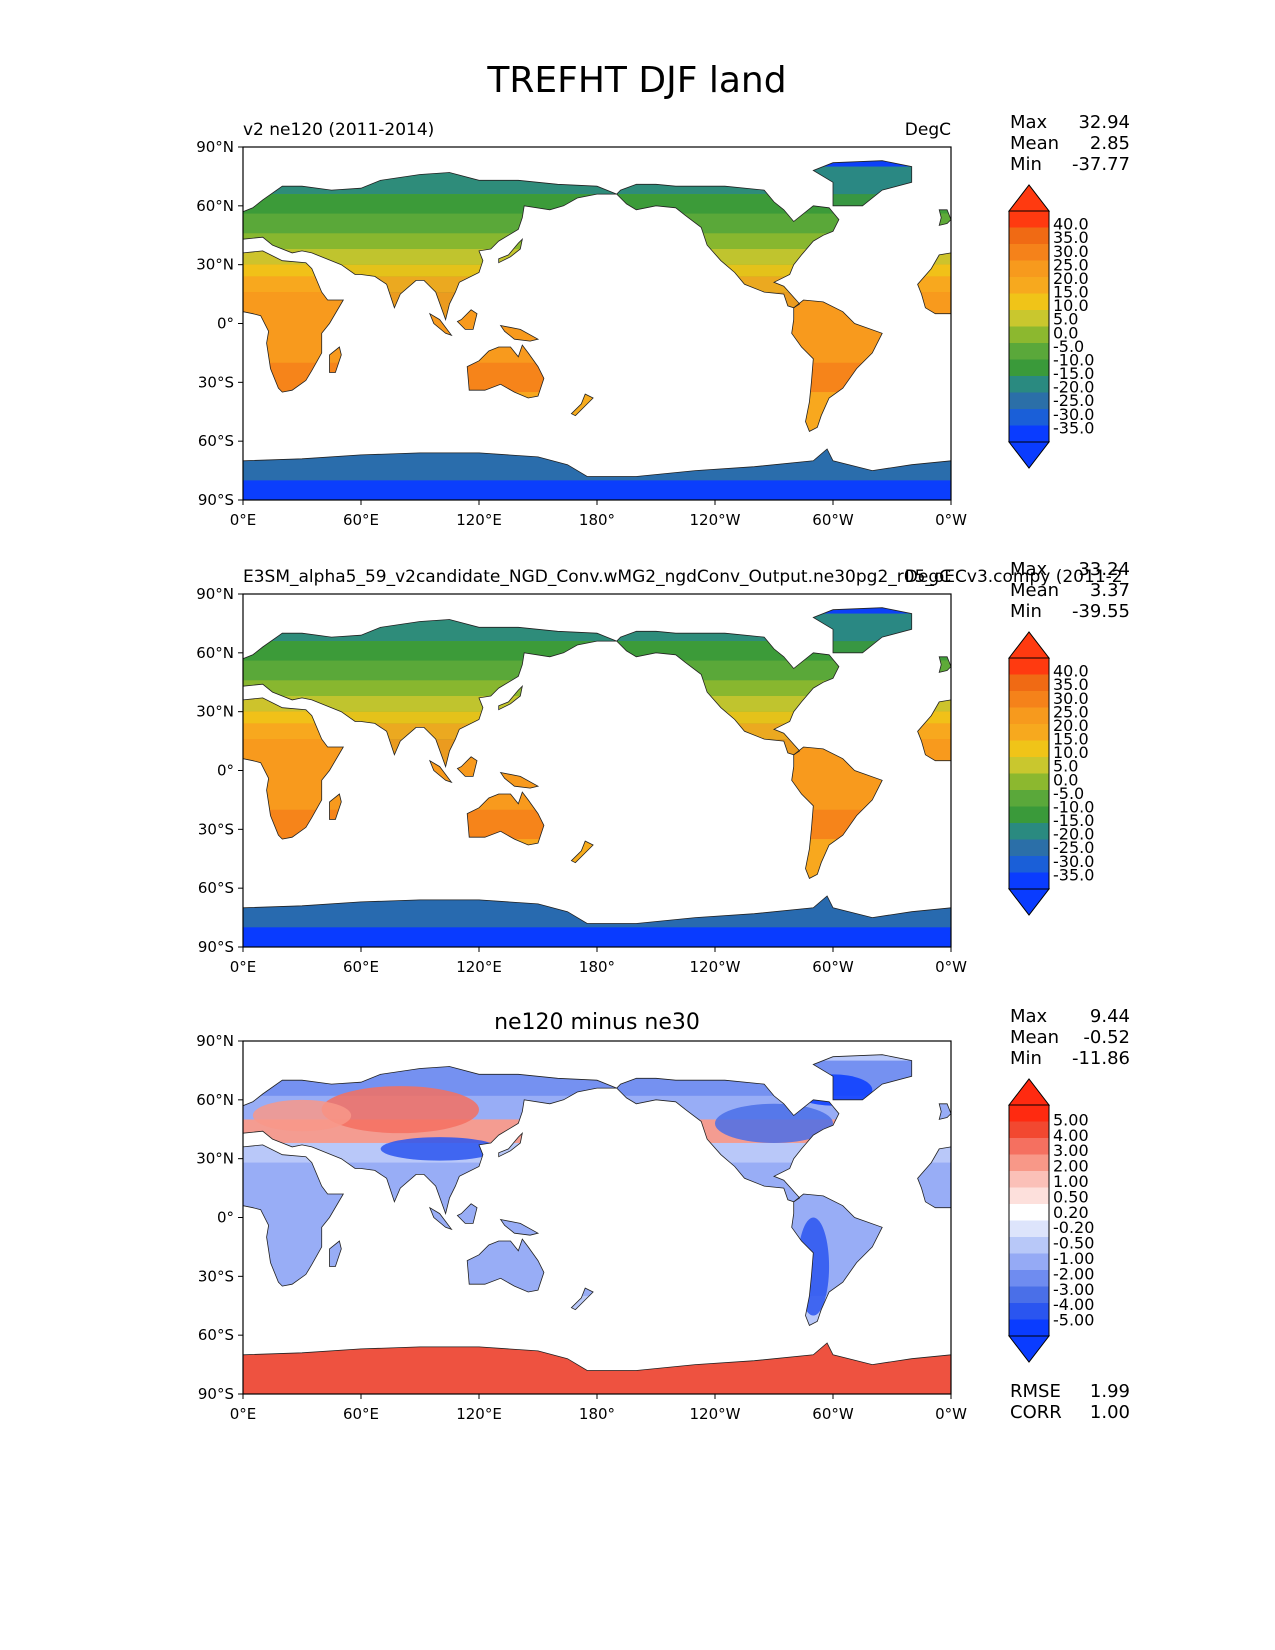  What do you see at coordinates (243, 1414) in the screenshot?
I see `x-tick-label: 0°E` at bounding box center [243, 1414].